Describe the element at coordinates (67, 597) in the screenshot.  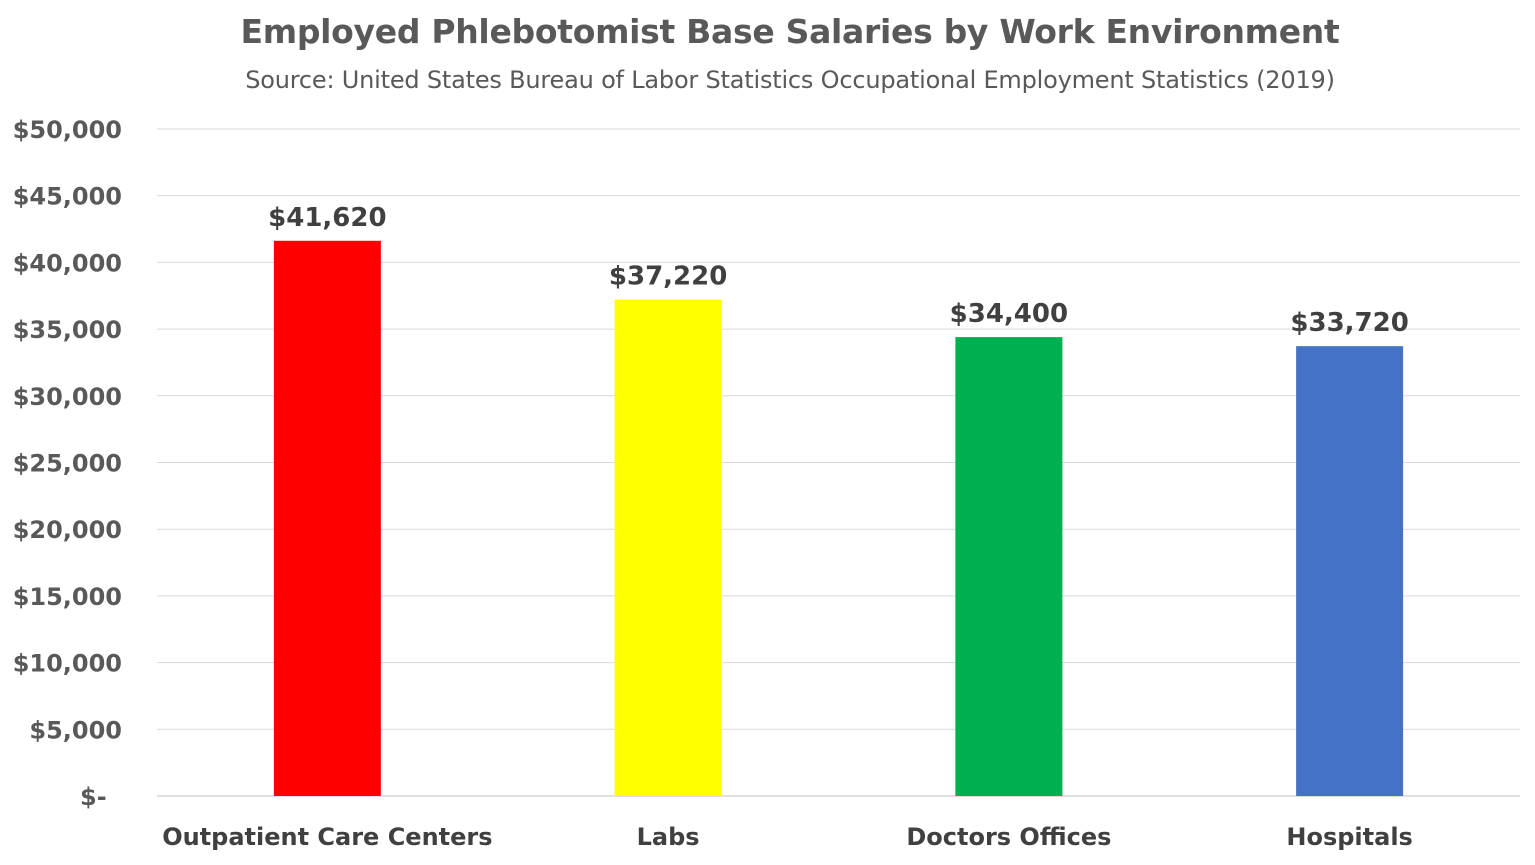
I see `y-tick-label: $15,000` at that location.